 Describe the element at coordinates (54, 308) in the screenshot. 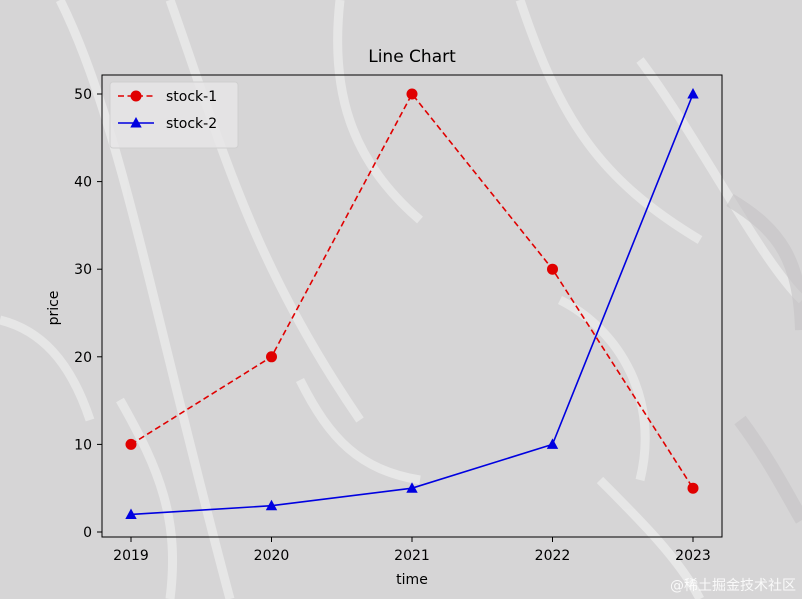

I see `y-axis-label: price` at that location.